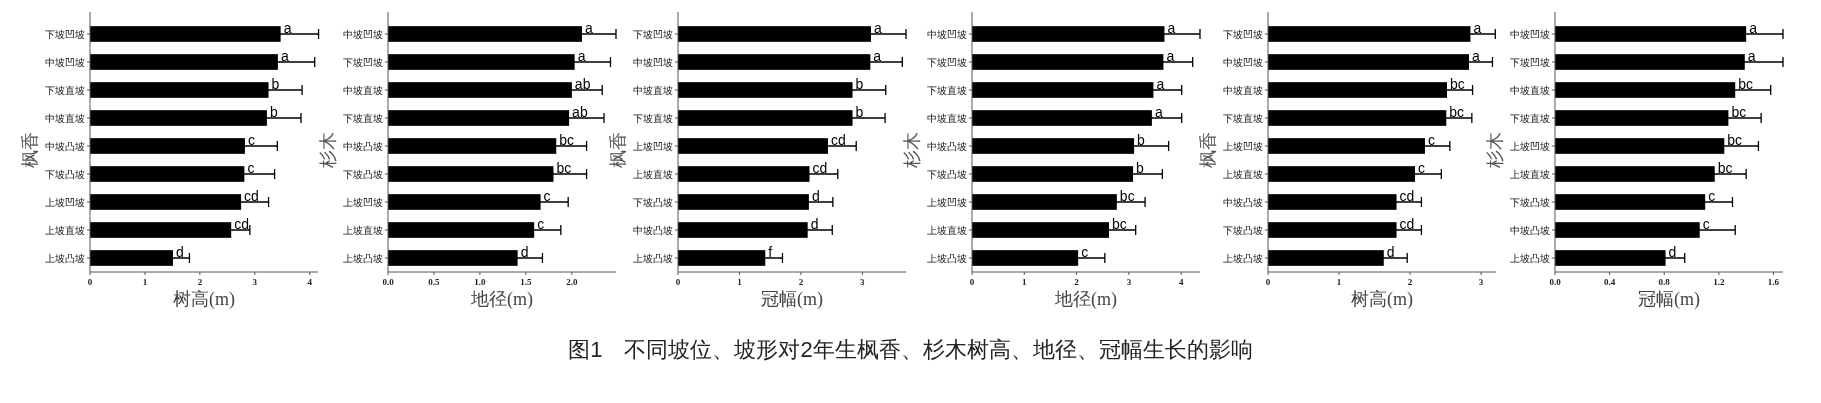 The image size is (1821, 403). What do you see at coordinates (526, 282) in the screenshot?
I see `x-tick-label: 1.5` at bounding box center [526, 282].